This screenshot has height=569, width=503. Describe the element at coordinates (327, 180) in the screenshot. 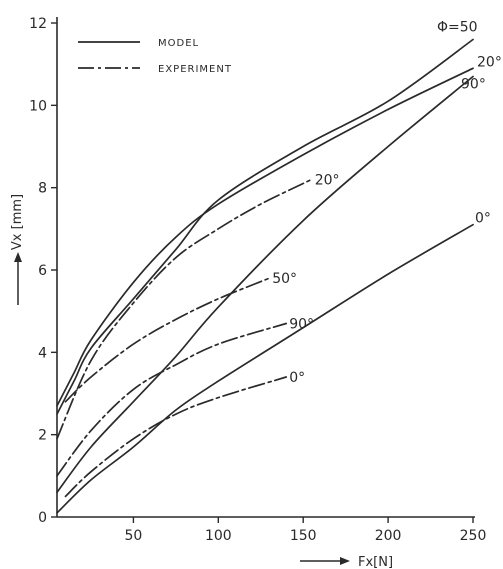

I see `curve-label-4: 20°` at that location.